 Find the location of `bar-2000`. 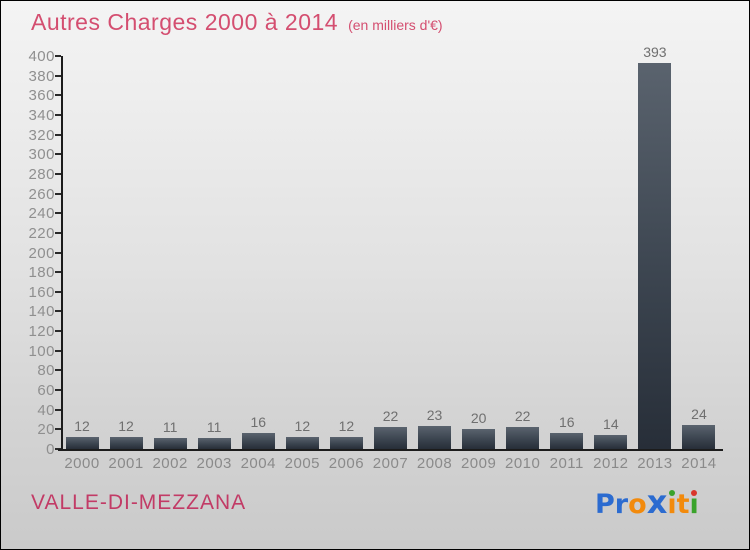

bar-2000 is located at coordinates (82, 443).